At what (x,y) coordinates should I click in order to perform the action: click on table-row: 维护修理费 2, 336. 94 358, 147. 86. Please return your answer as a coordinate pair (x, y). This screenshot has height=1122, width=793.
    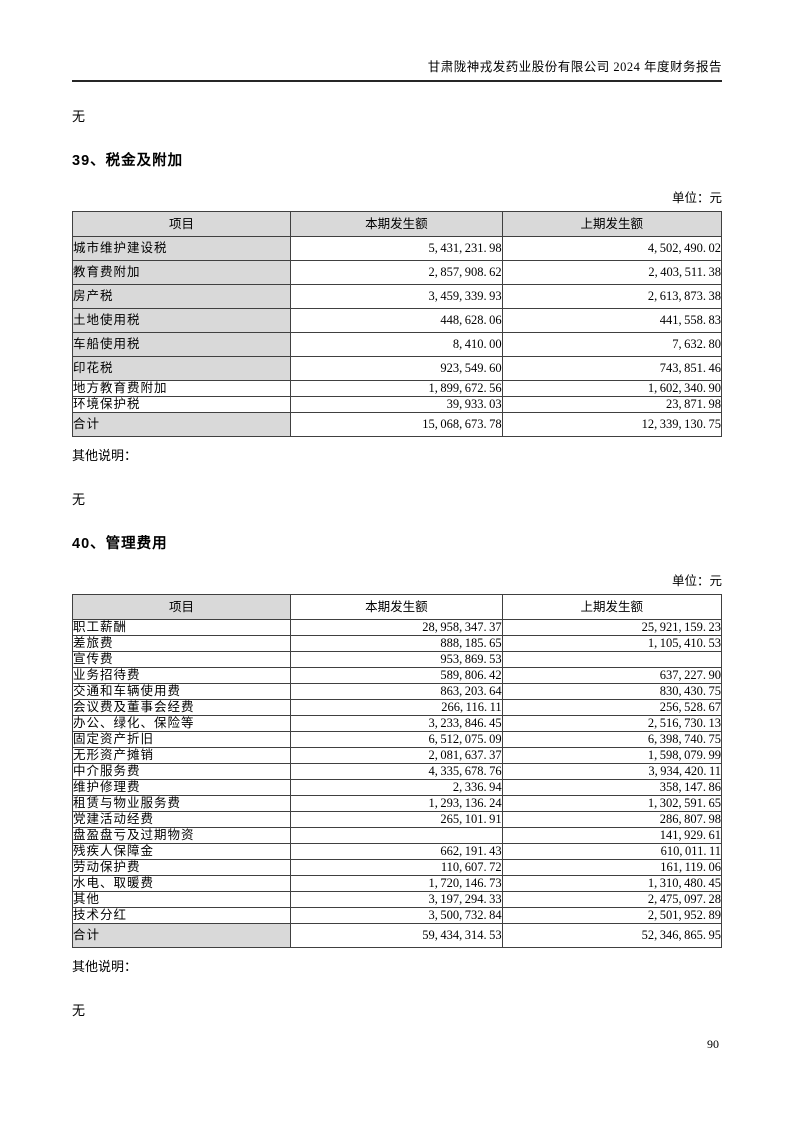
    Looking at the image, I should click on (397, 787).